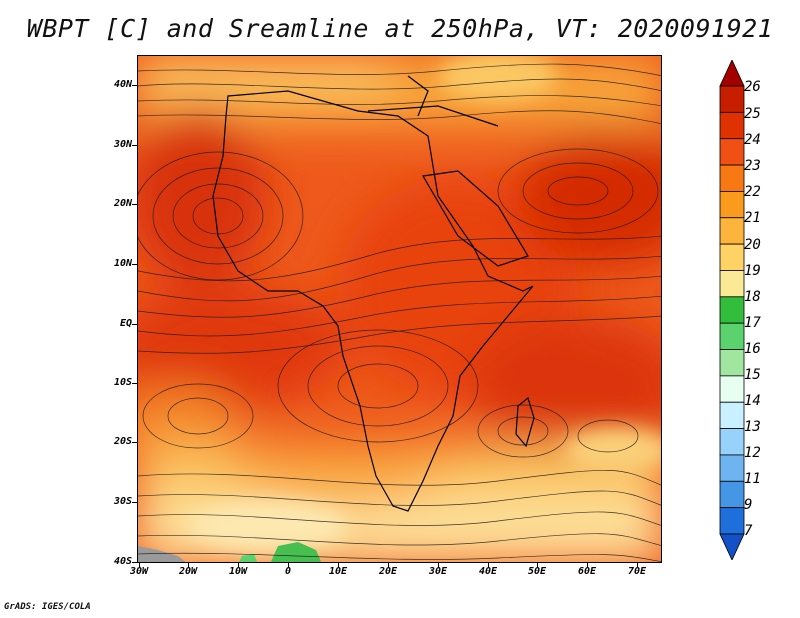  Describe the element at coordinates (752, 349) in the screenshot. I see `colorbar-label: 16` at that location.